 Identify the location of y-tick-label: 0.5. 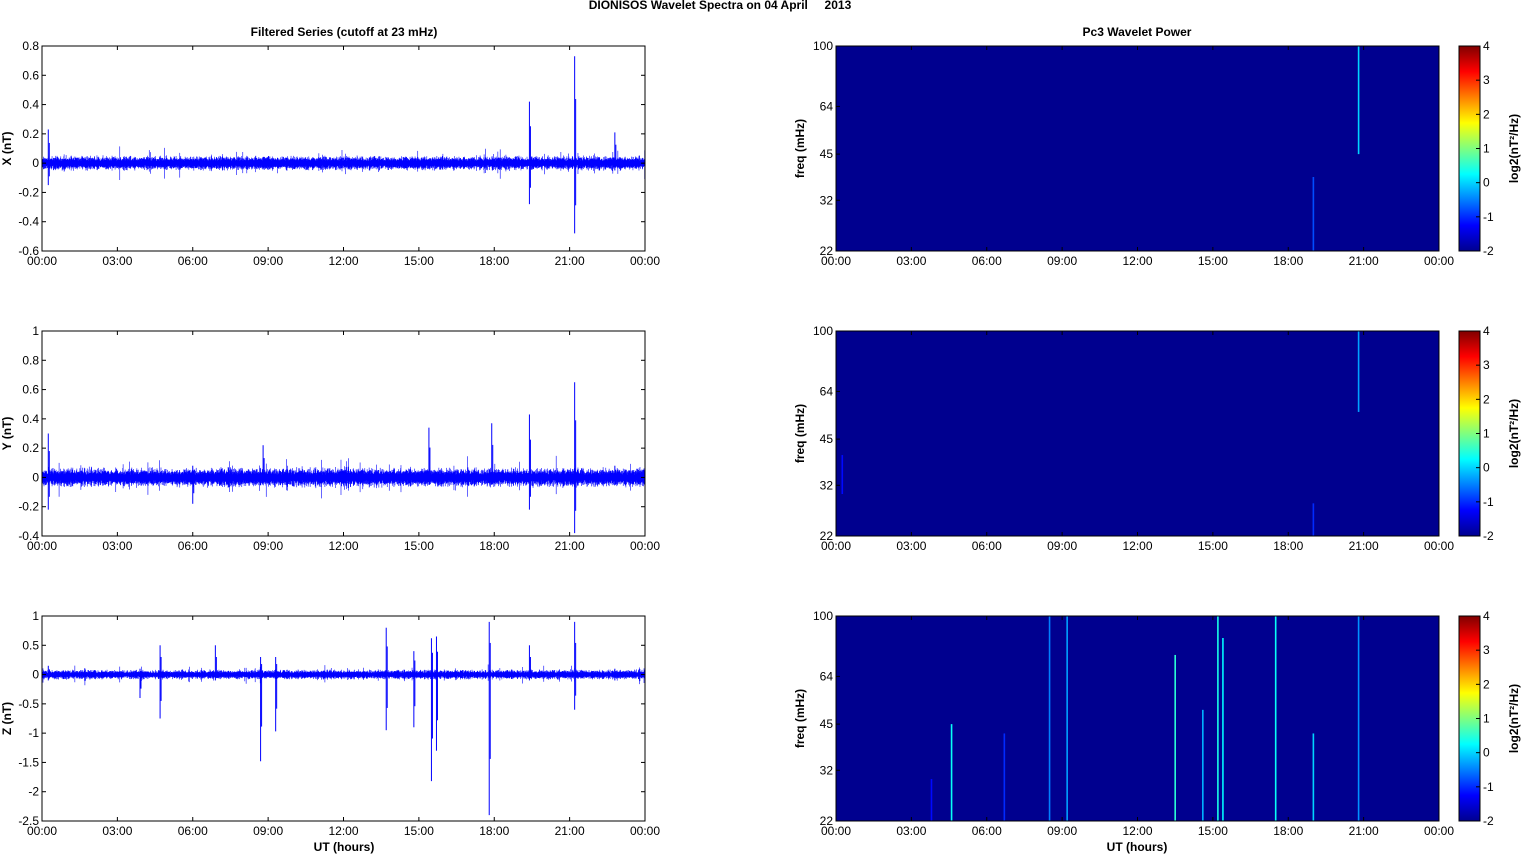
(30, 645).